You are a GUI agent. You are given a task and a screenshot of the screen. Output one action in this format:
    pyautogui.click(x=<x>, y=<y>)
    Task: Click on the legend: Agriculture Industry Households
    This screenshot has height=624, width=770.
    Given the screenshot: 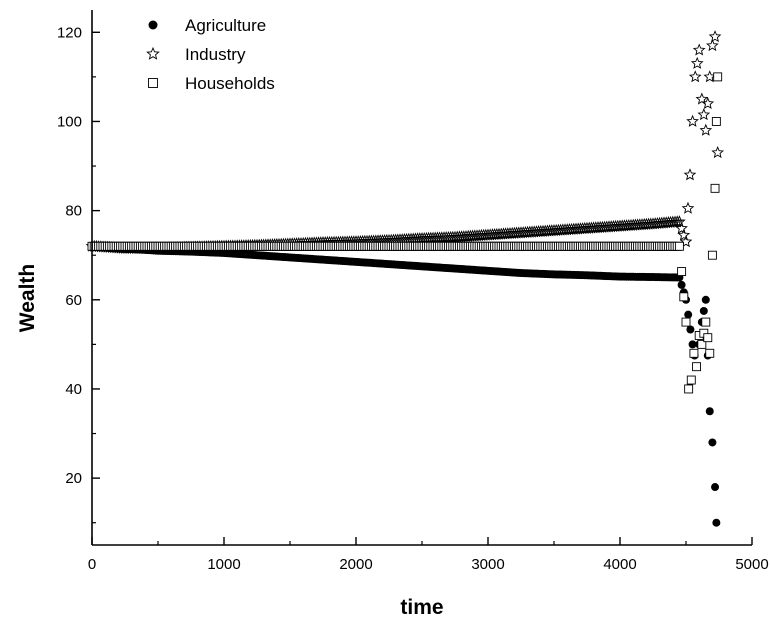 What is the action you would take?
    pyautogui.click(x=210, y=54)
    